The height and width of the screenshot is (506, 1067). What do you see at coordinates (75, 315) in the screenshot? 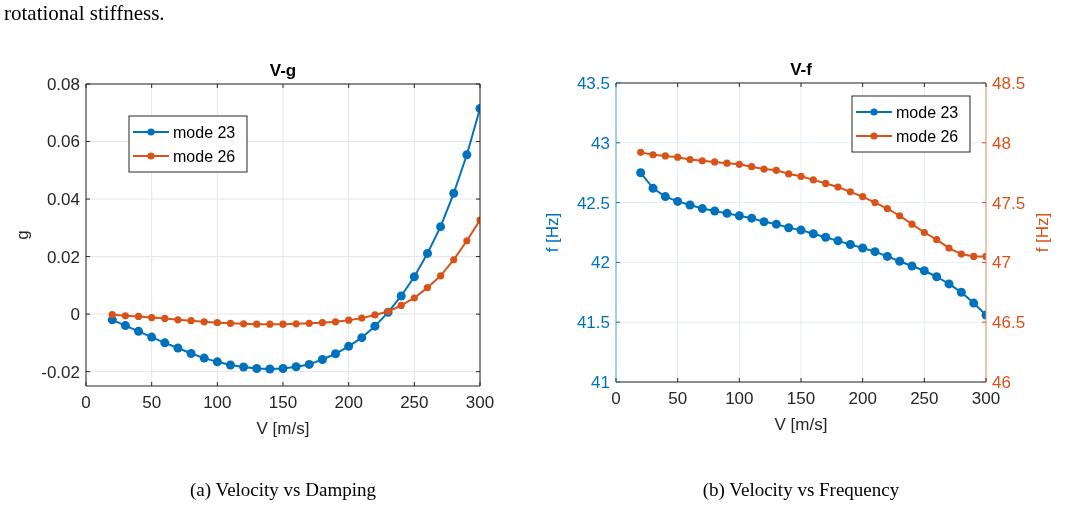
I see `y-tick-label: 0` at bounding box center [75, 315].